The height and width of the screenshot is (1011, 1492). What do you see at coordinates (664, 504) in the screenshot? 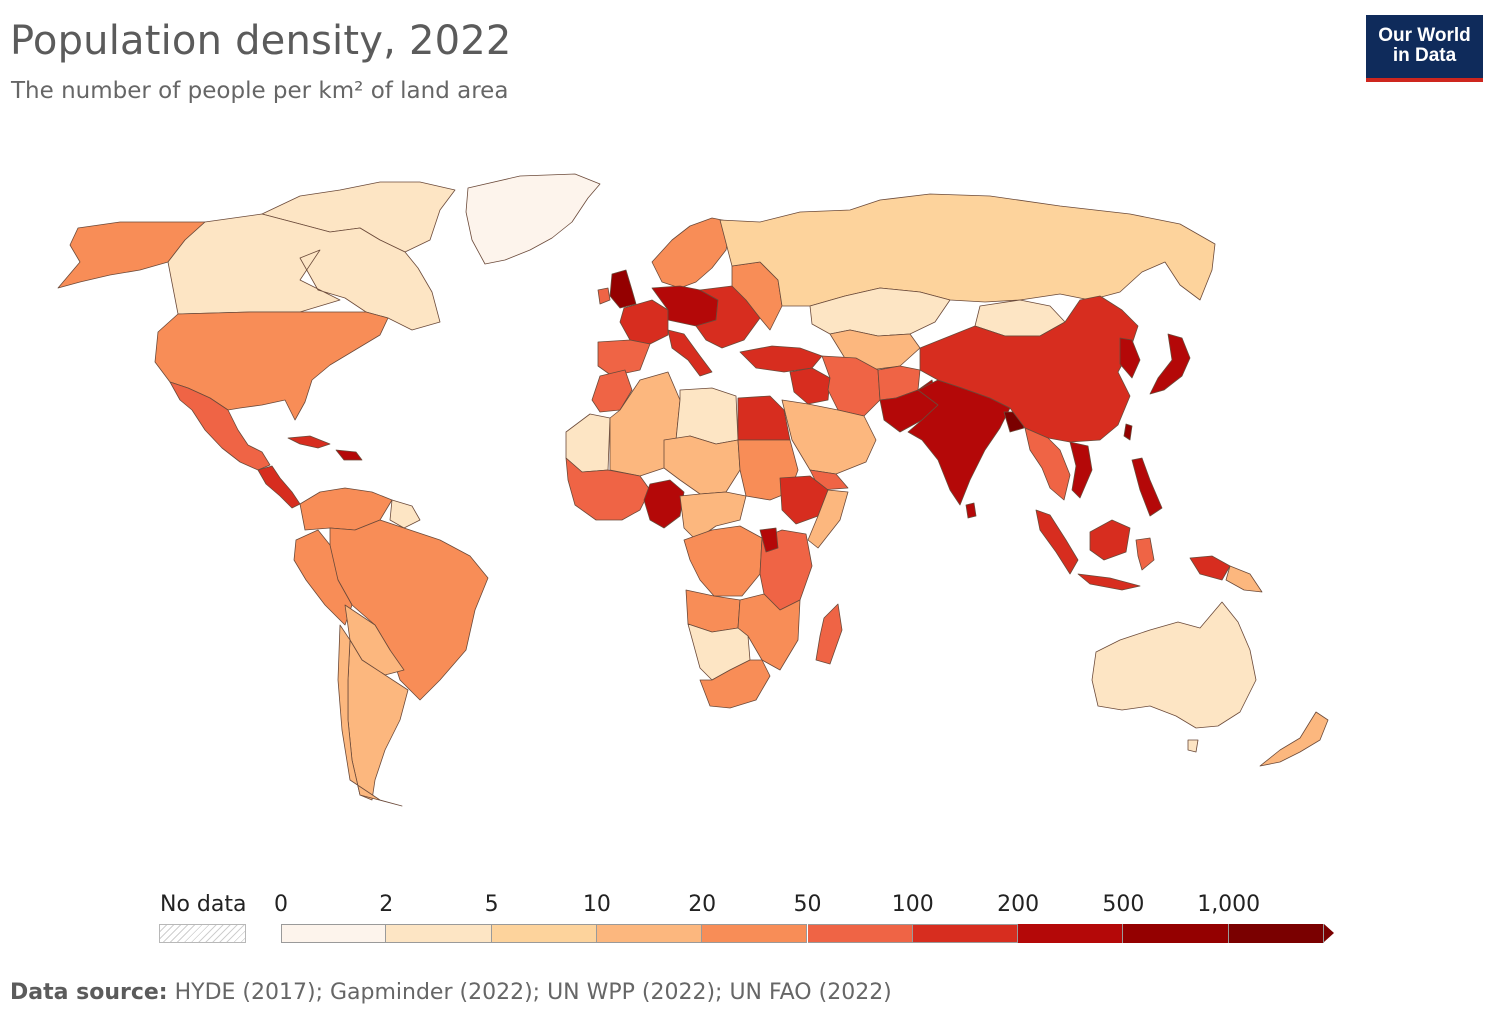
I see `region-nigeria` at bounding box center [664, 504].